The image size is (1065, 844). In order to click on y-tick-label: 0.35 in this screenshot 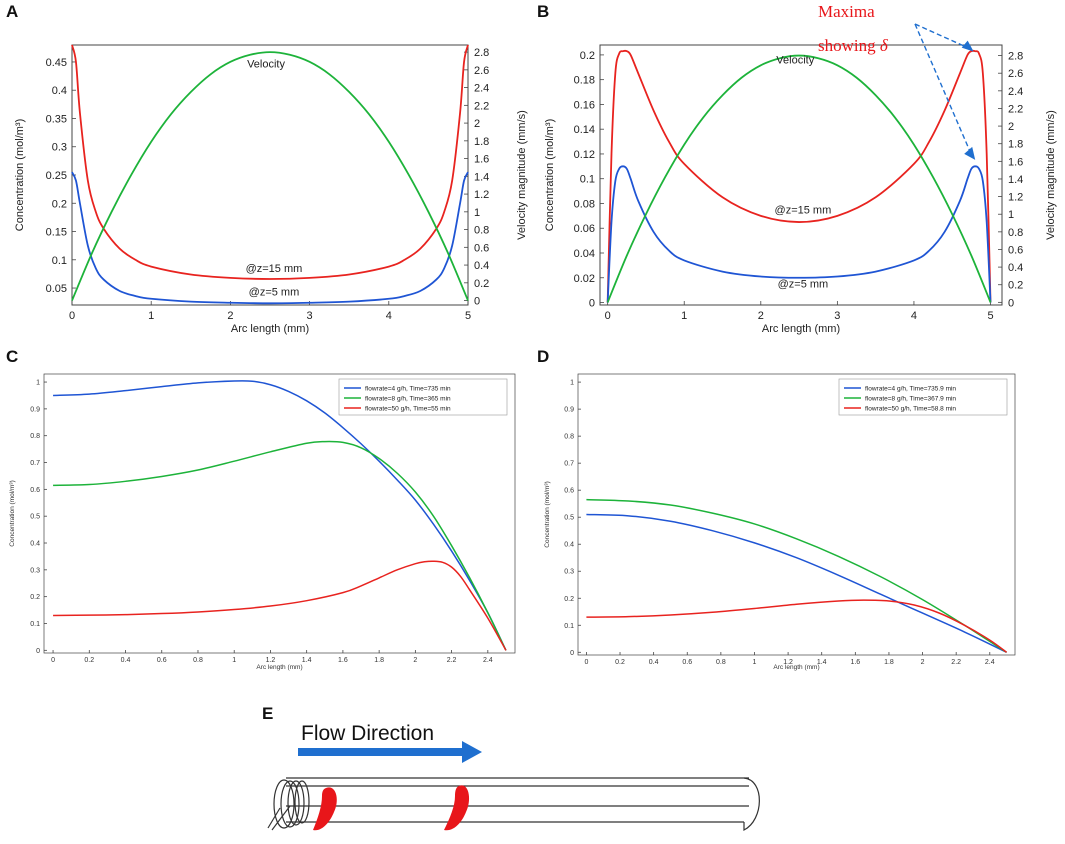, I will do `click(56, 119)`.